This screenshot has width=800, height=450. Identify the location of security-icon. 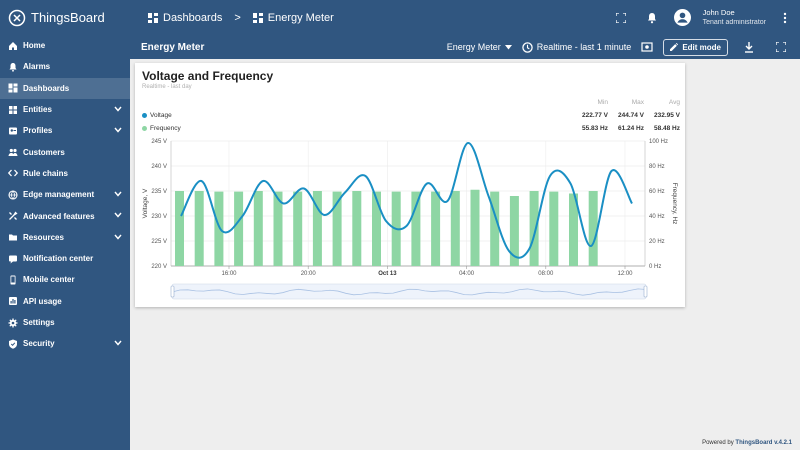
(13, 344).